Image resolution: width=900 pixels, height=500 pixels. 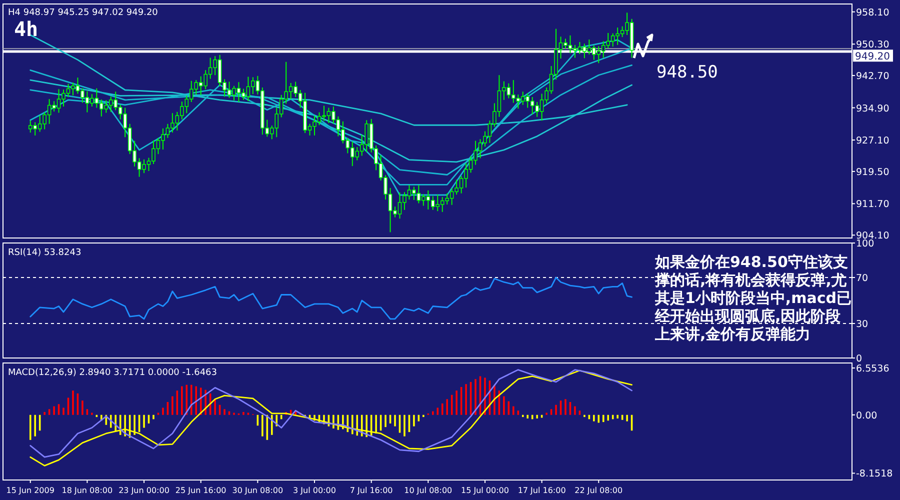 I want to click on y-tick-label: 70, so click(x=862, y=278).